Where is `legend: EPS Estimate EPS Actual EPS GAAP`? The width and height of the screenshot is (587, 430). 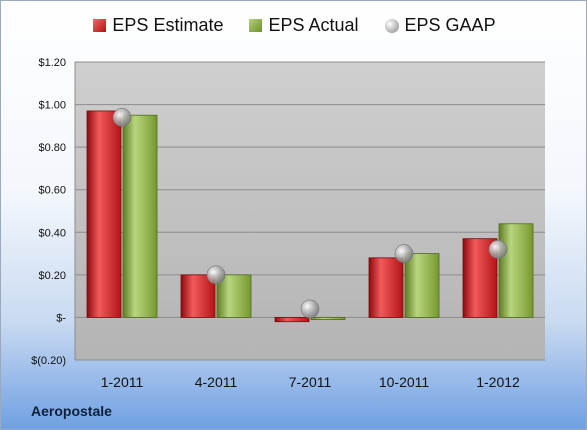
legend: EPS Estimate EPS Actual EPS GAAP is located at coordinates (293, 25).